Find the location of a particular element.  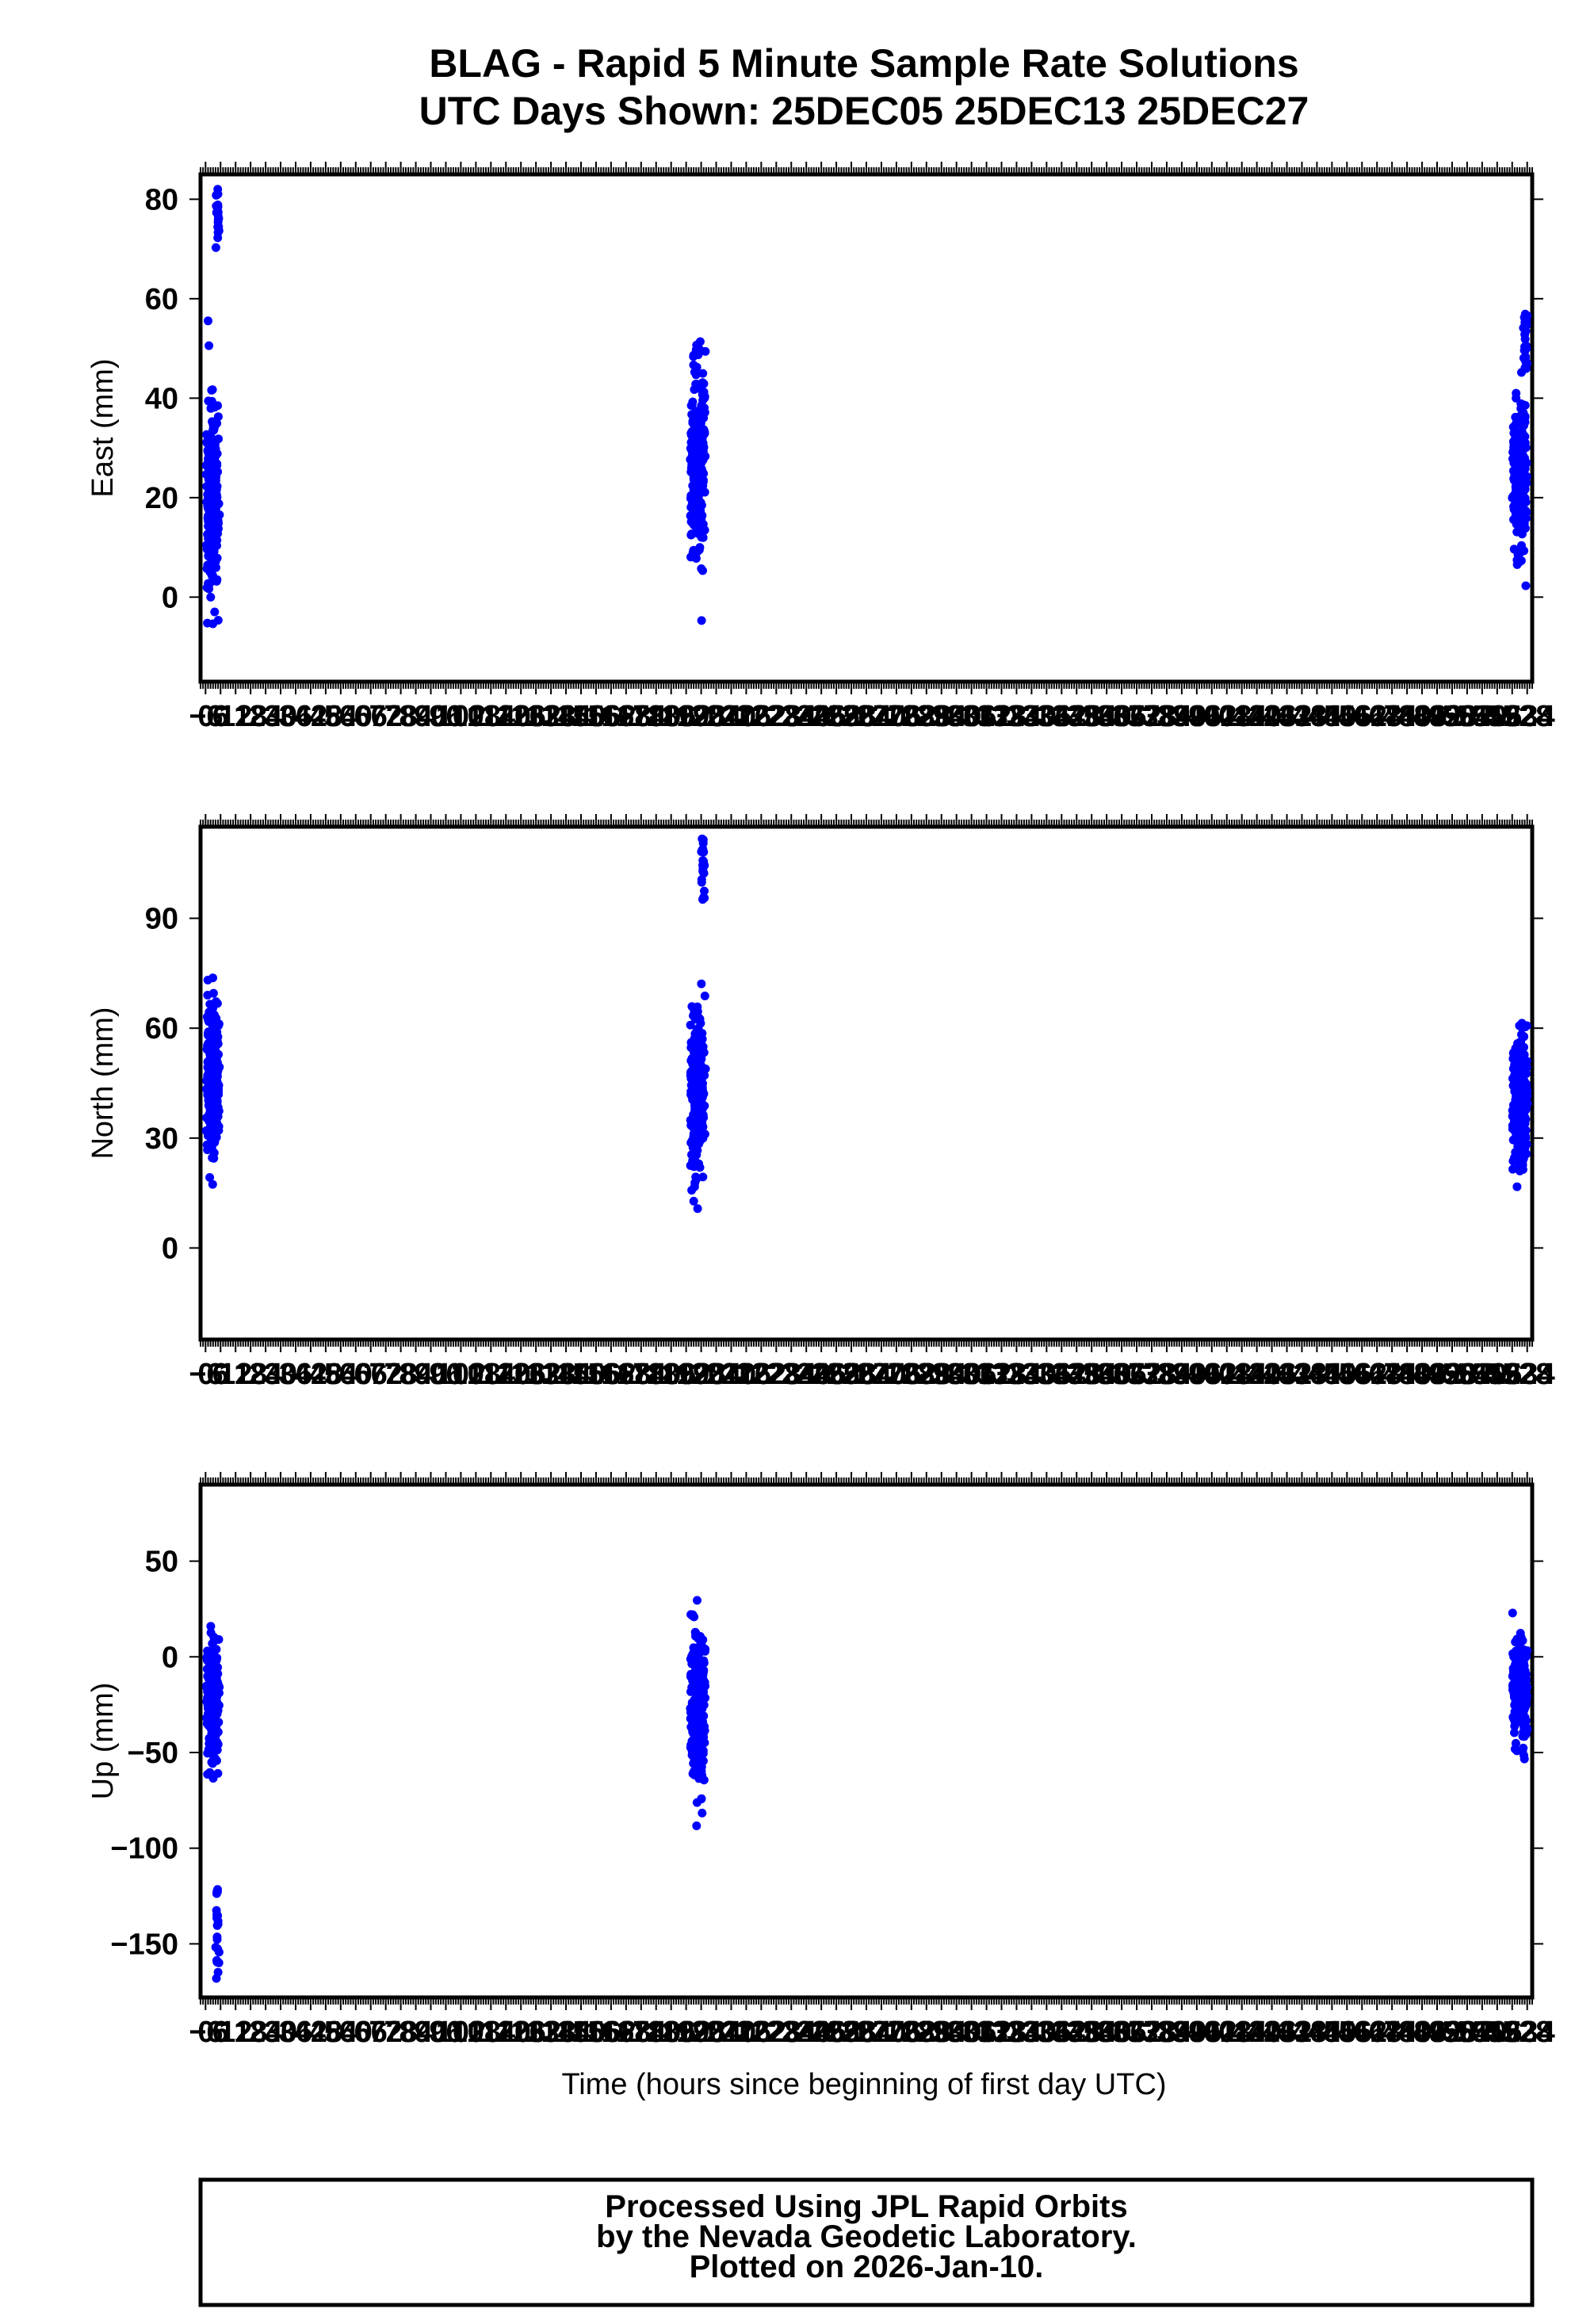

up-ytick-label: 0 is located at coordinates (170, 1657).